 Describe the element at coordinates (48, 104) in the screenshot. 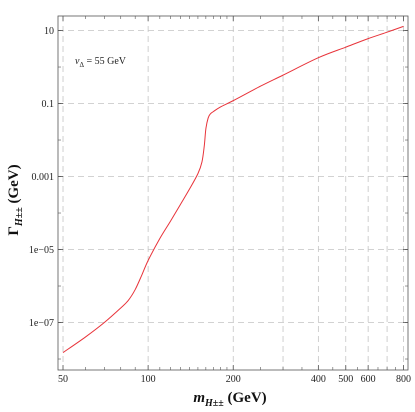

I see `y-tick-label: 0.1` at that location.